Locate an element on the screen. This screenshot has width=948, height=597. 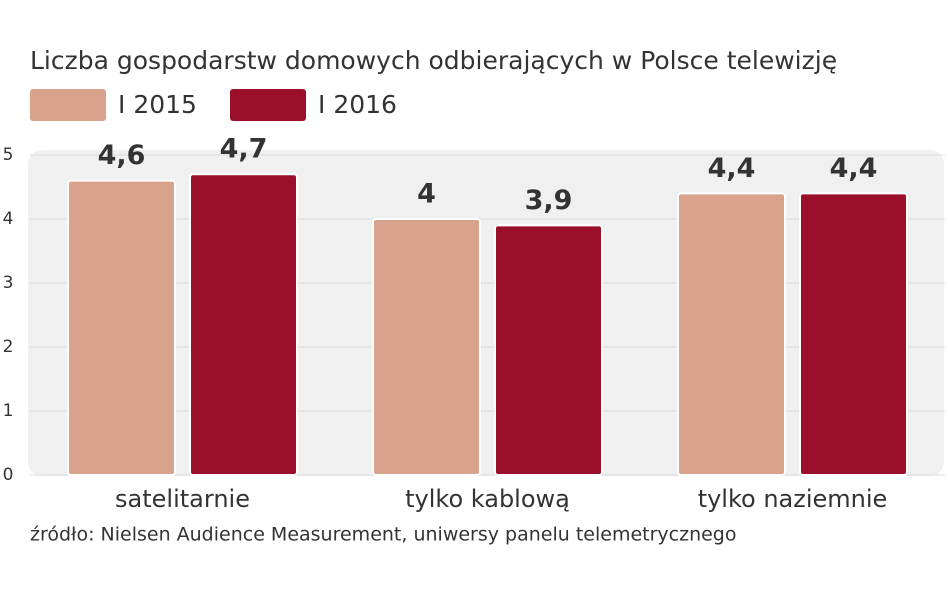
y-tick-label: 5 is located at coordinates (8, 155).